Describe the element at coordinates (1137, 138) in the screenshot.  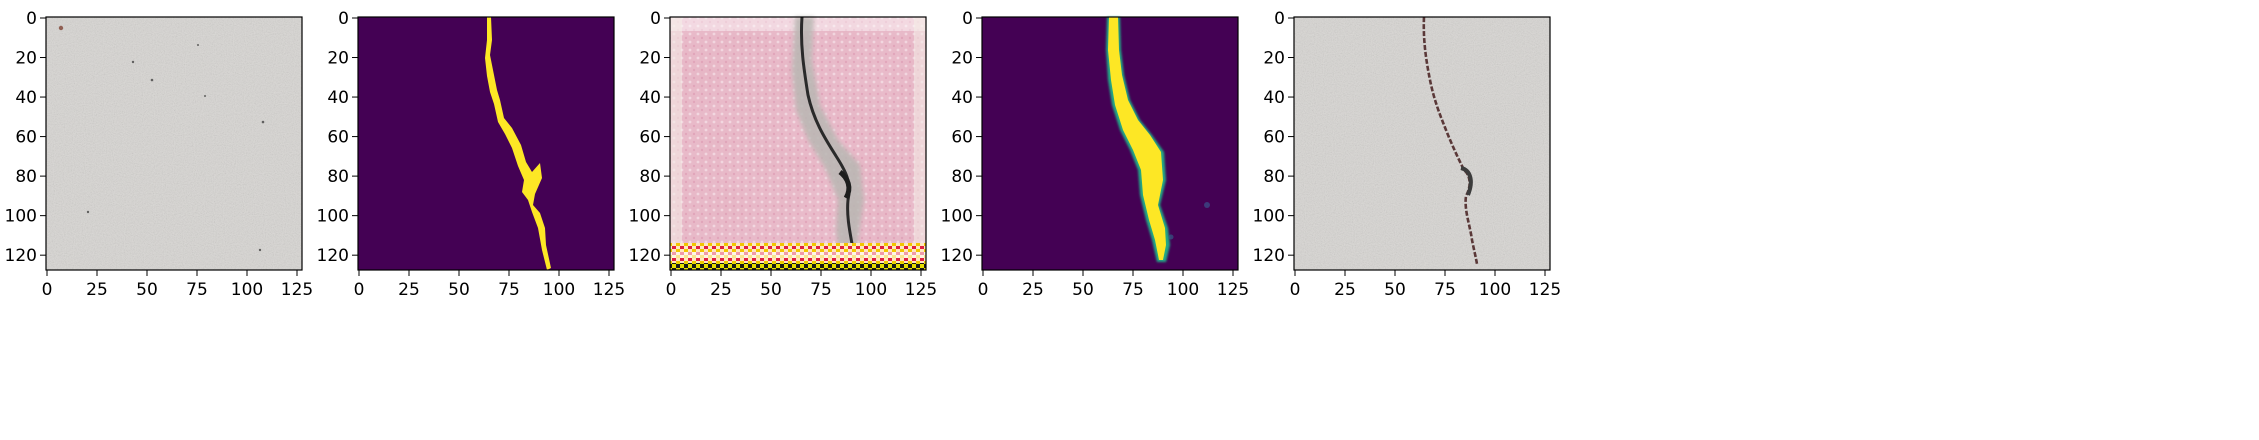
I see `pred-crack-shape` at that location.